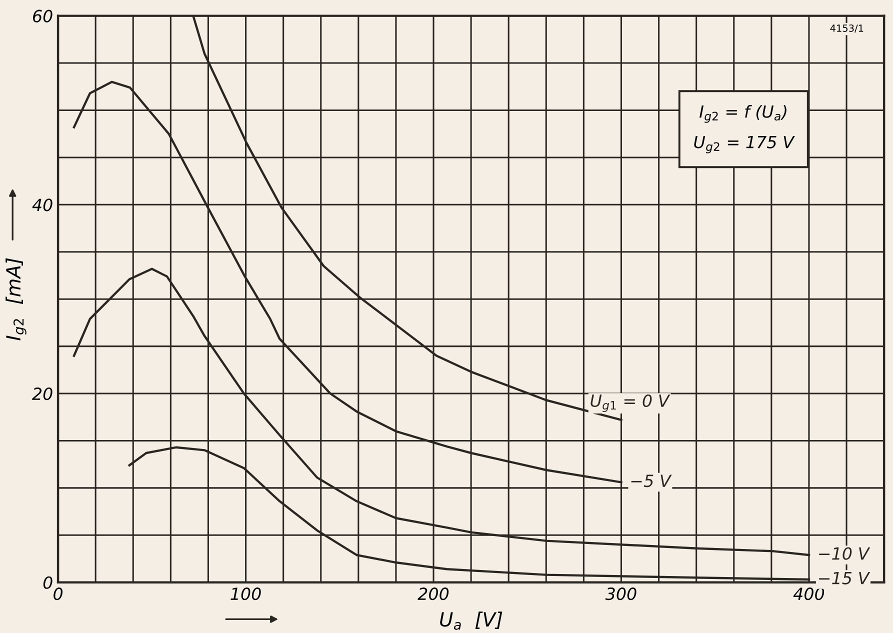 The image size is (893, 633). What do you see at coordinates (16, 299) in the screenshot?
I see `y-axis-title: I$_{g2}$ [mA]` at bounding box center [16, 299].